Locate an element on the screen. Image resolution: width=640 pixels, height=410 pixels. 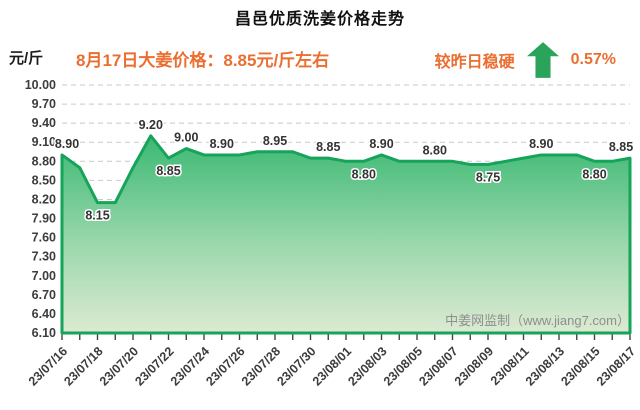
trend-status: 较昨日稳硬 0.57% is located at coordinates (525, 60).